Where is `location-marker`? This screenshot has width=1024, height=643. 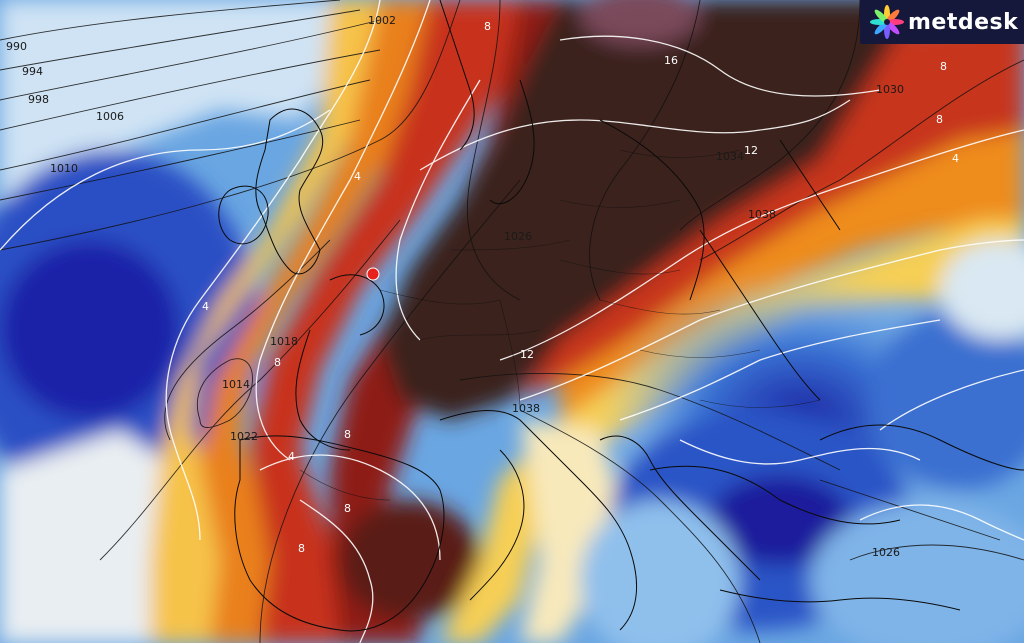
location-marker is located at coordinates (373, 274).